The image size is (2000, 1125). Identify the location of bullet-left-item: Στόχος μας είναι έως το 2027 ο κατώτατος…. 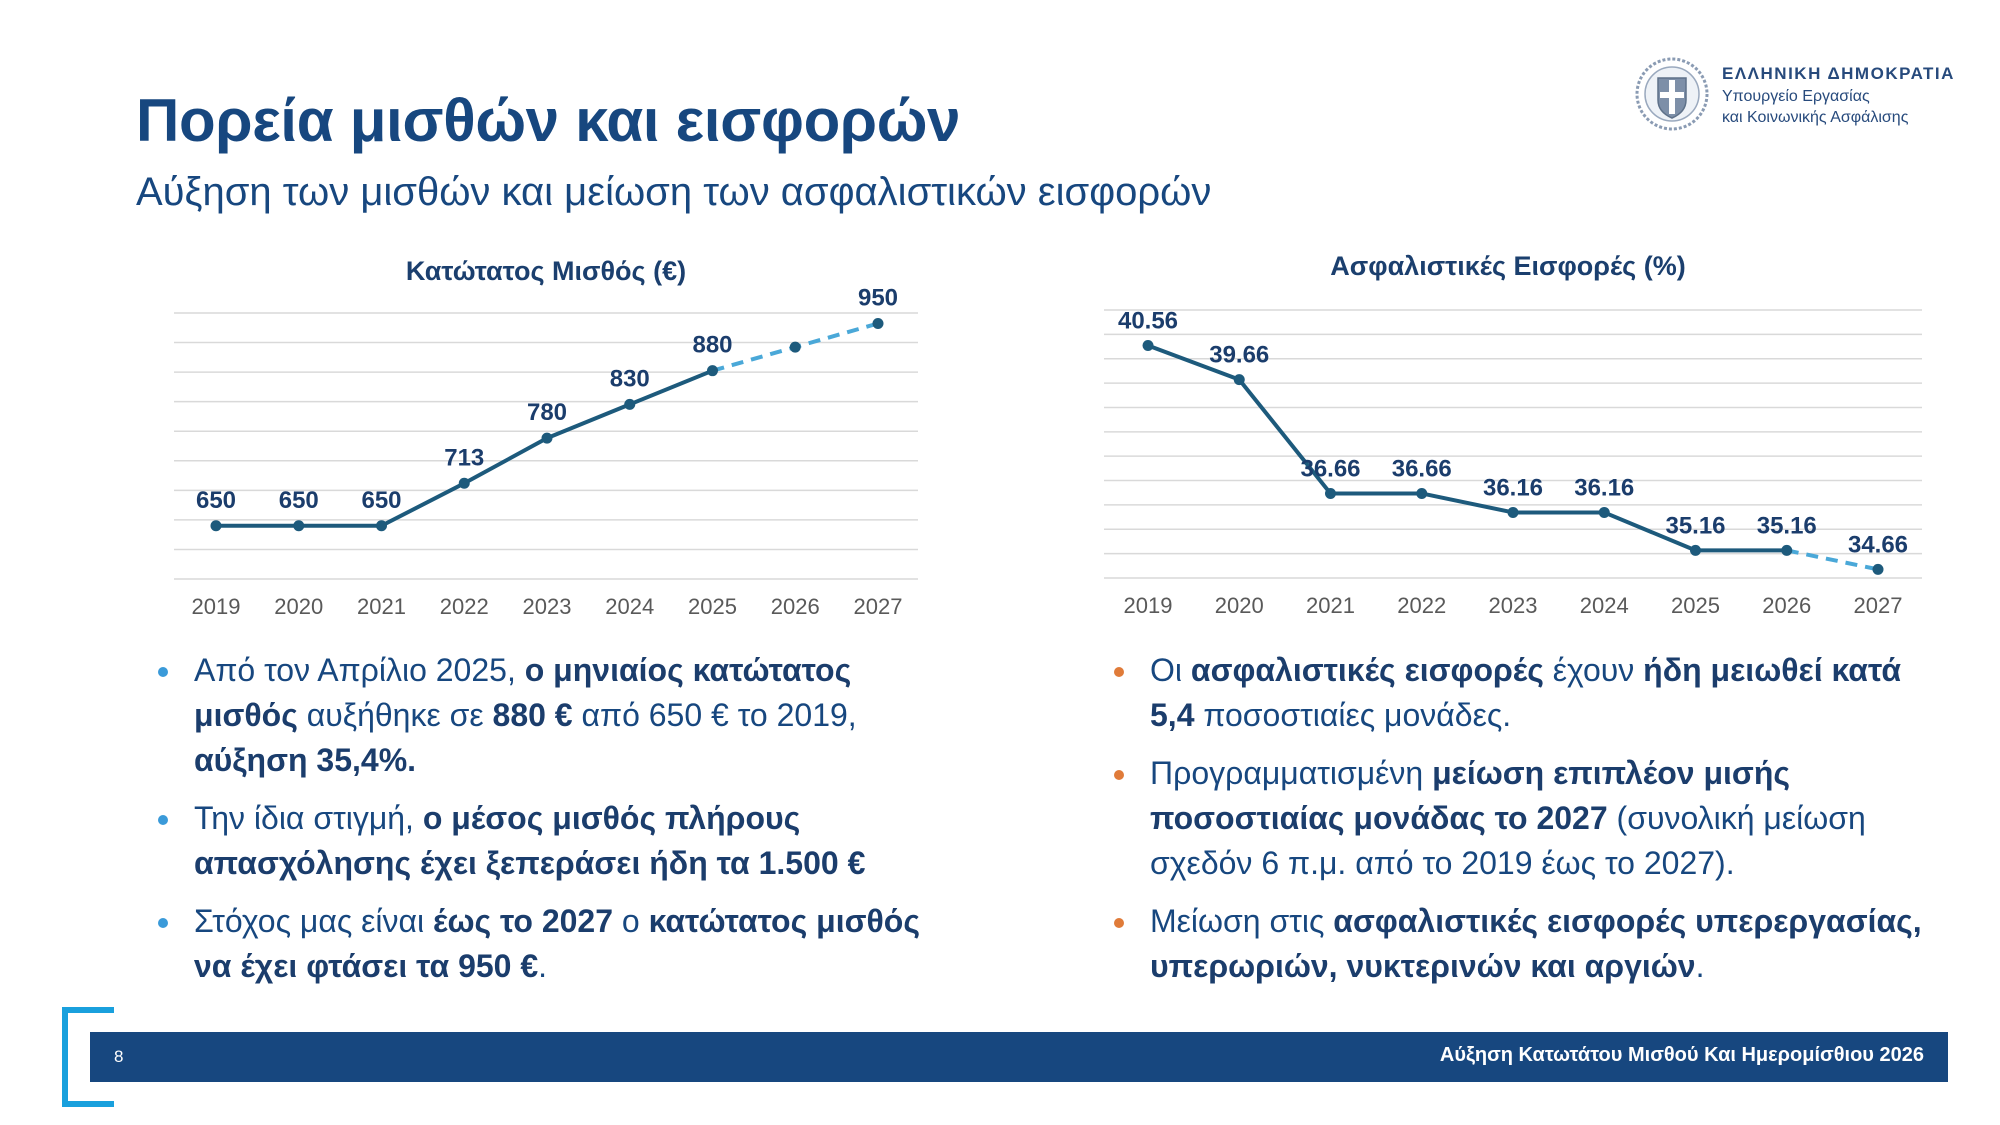
(540, 944).